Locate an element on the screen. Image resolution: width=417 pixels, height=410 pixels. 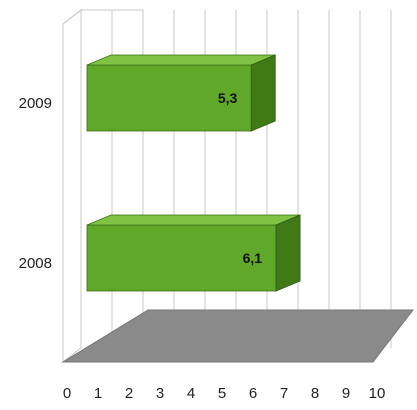
x-axis-tick-labels: 0 1 2 3 4 5 6 7 8 9 10 is located at coordinates (224, 393).